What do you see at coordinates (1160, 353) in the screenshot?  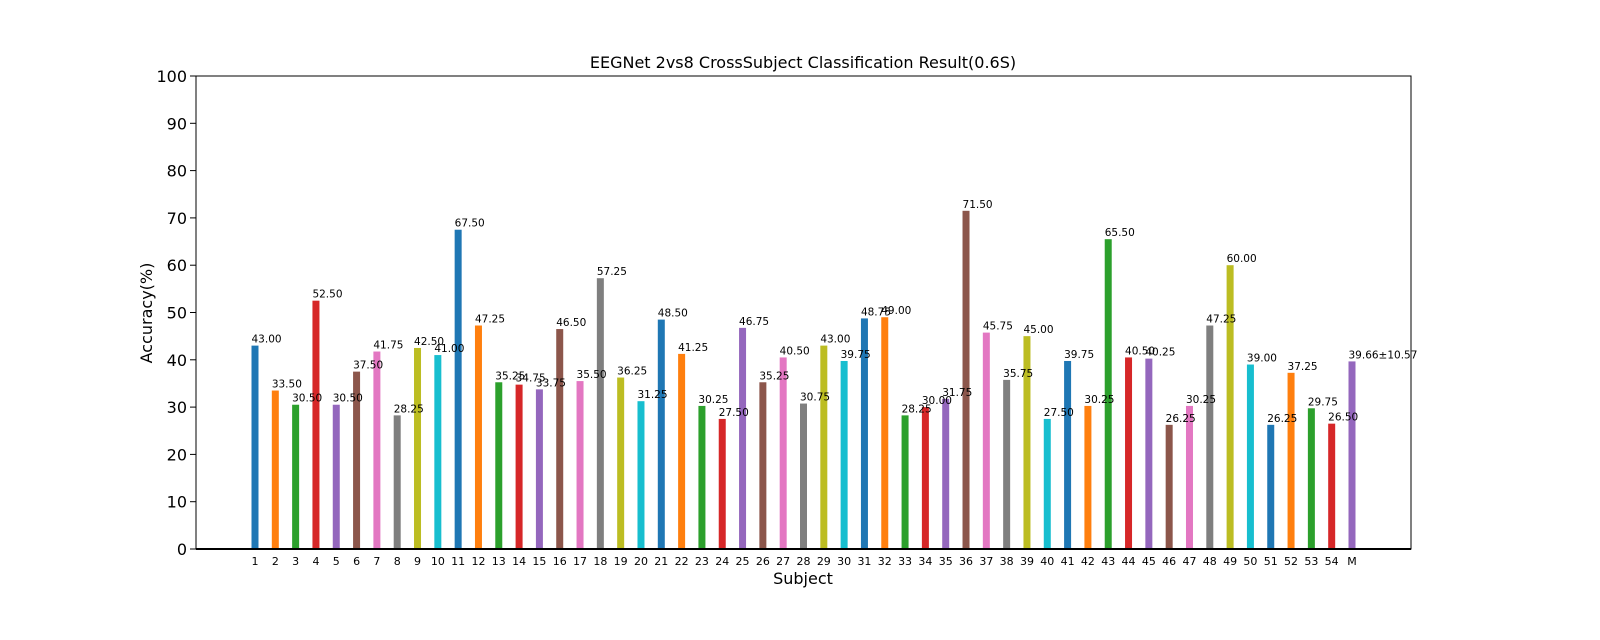 I see `data-label: 40.25` at bounding box center [1160, 353].